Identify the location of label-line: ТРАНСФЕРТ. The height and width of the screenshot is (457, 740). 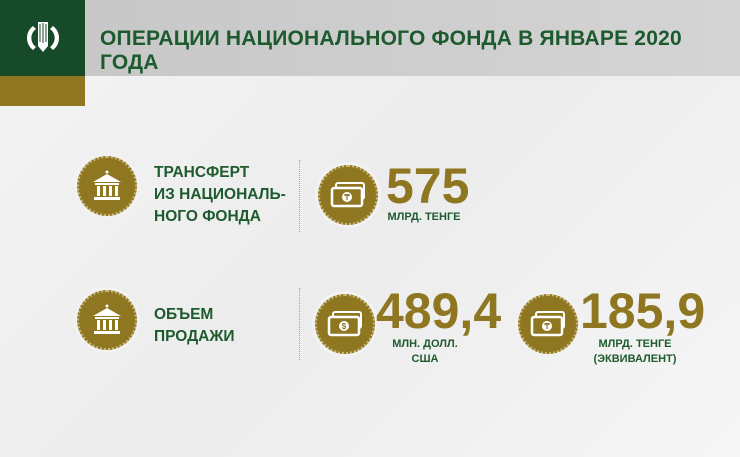
(202, 172).